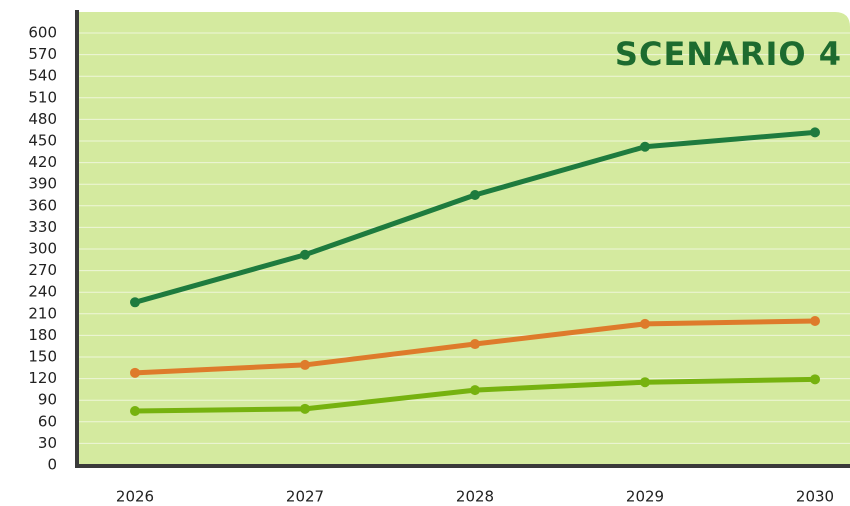 Image resolution: width=850 pixels, height=506 pixels. I want to click on y-tick-label: 240, so click(42, 292).